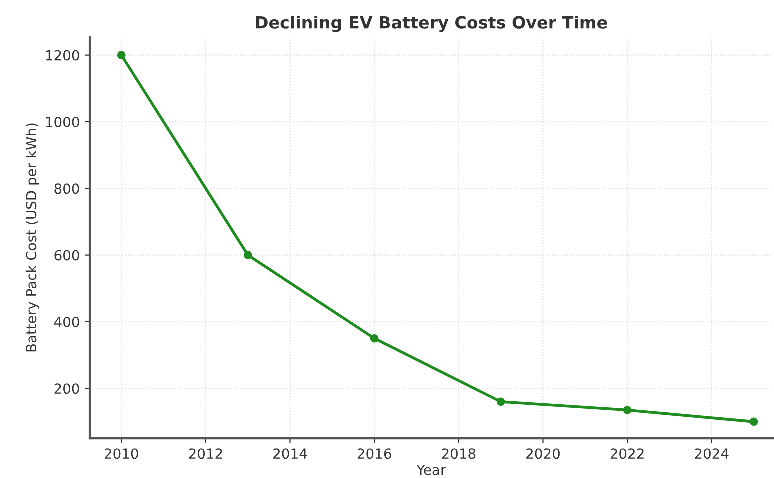 This screenshot has width=774, height=478. I want to click on y-tick-label: 600, so click(67, 255).